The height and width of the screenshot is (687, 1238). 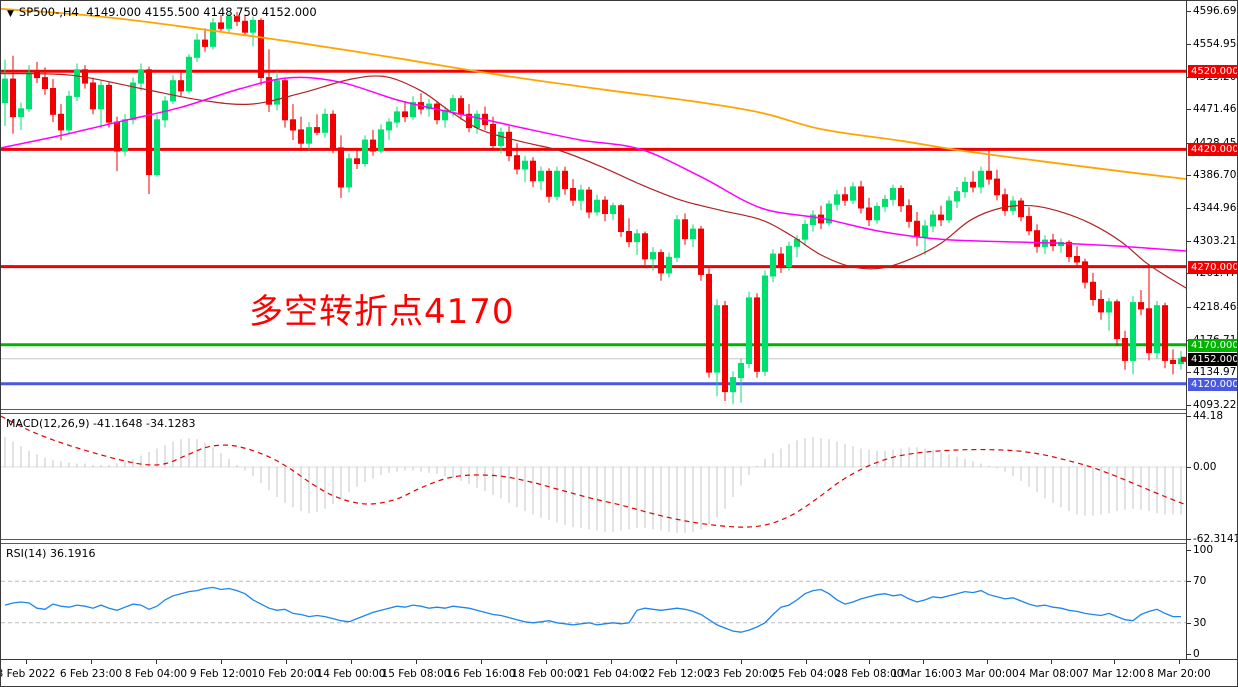 I want to click on time-tick-label: 3 Feb 2022, so click(x=28, y=674).